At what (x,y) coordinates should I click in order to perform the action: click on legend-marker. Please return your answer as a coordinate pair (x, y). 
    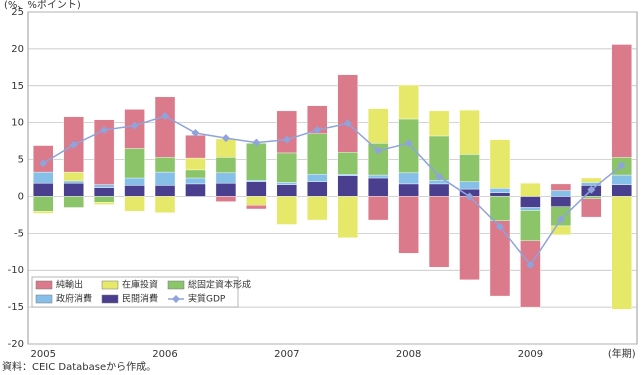
    Looking at the image, I should click on (176, 299).